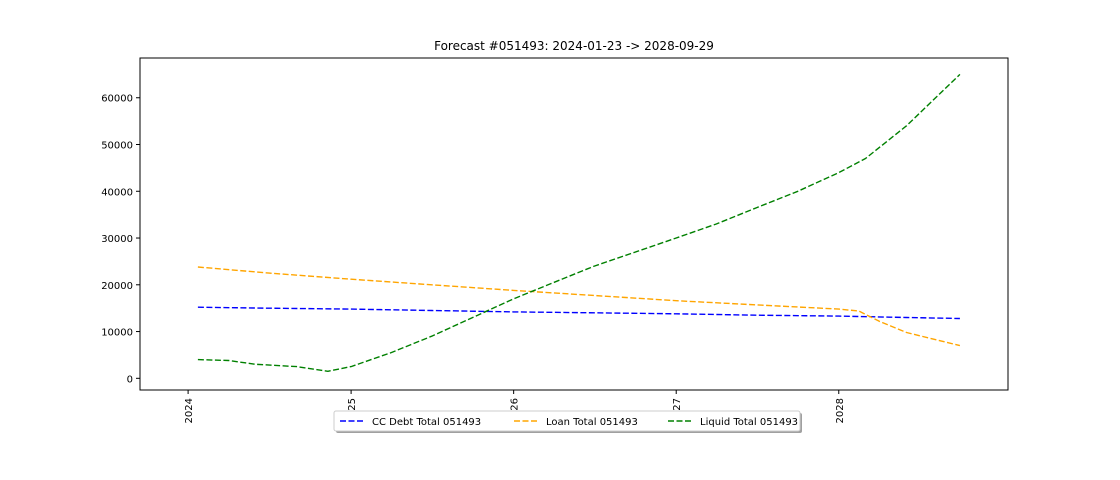  What do you see at coordinates (117, 192) in the screenshot?
I see `y-tick-label: 40000` at bounding box center [117, 192].